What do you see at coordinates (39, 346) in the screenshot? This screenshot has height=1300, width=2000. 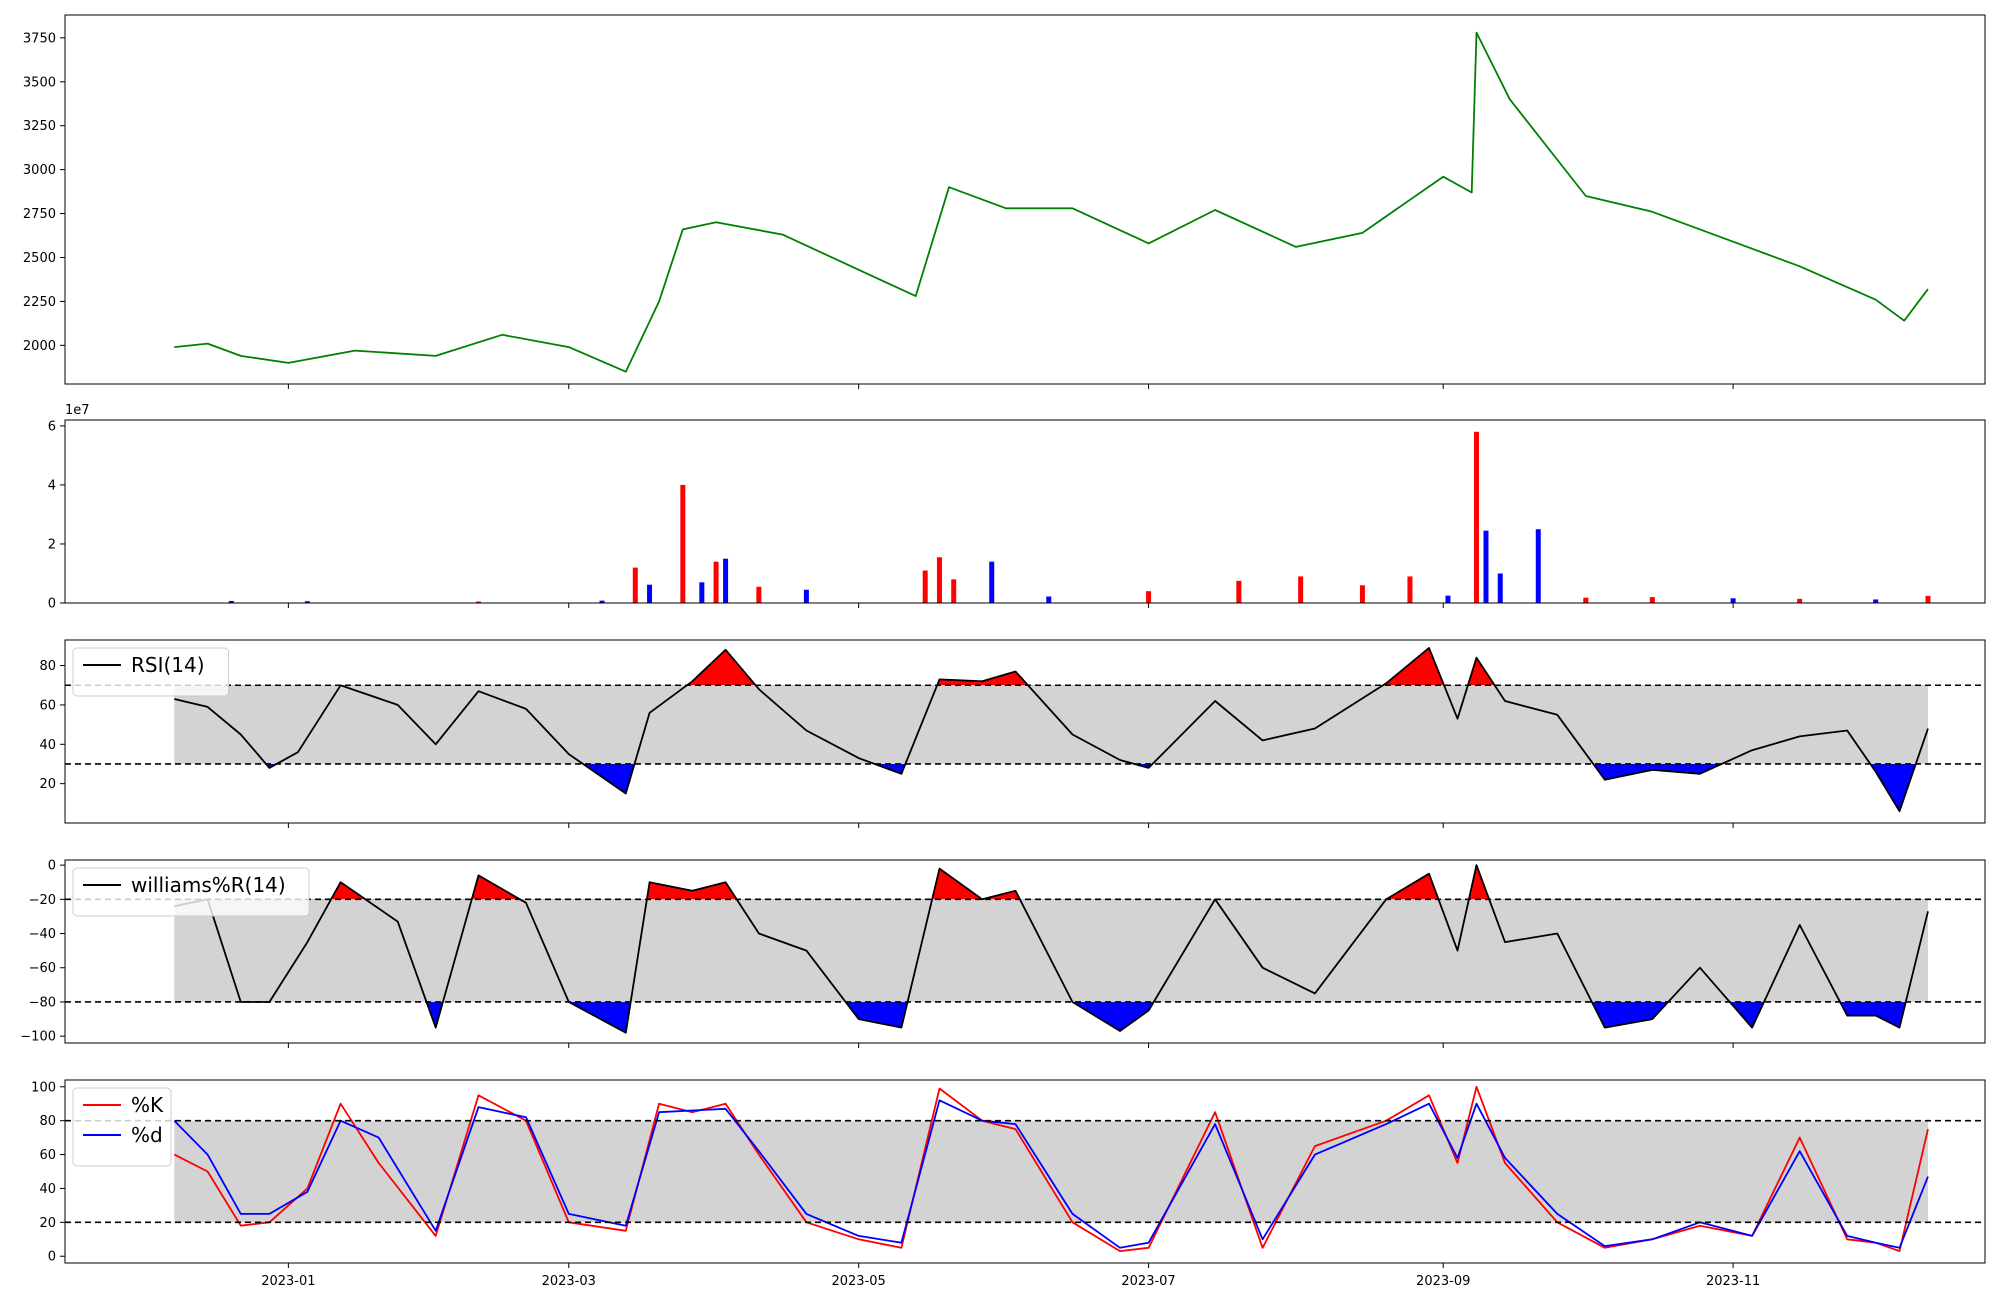 I see `price-y-tick-label: 2000` at bounding box center [39, 346].